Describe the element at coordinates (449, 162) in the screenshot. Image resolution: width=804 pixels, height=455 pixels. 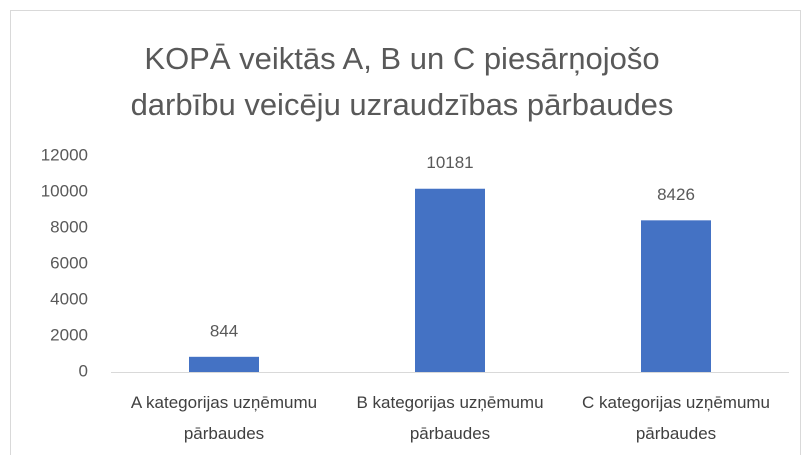
I see `data-label: 10181` at that location.